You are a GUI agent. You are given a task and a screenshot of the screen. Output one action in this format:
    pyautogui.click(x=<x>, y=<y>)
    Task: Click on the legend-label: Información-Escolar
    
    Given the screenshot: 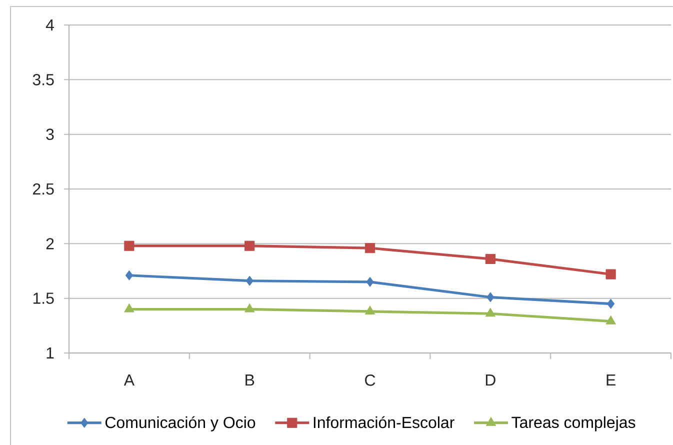 What is the action you would take?
    pyautogui.click(x=384, y=422)
    